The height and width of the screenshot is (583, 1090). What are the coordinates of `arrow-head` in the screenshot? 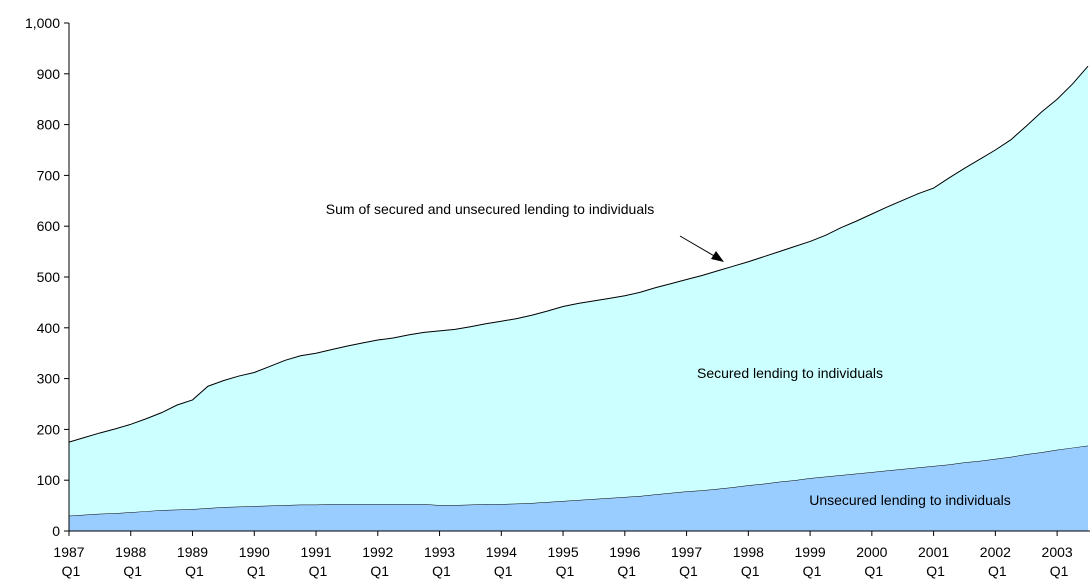 It's located at (717, 256).